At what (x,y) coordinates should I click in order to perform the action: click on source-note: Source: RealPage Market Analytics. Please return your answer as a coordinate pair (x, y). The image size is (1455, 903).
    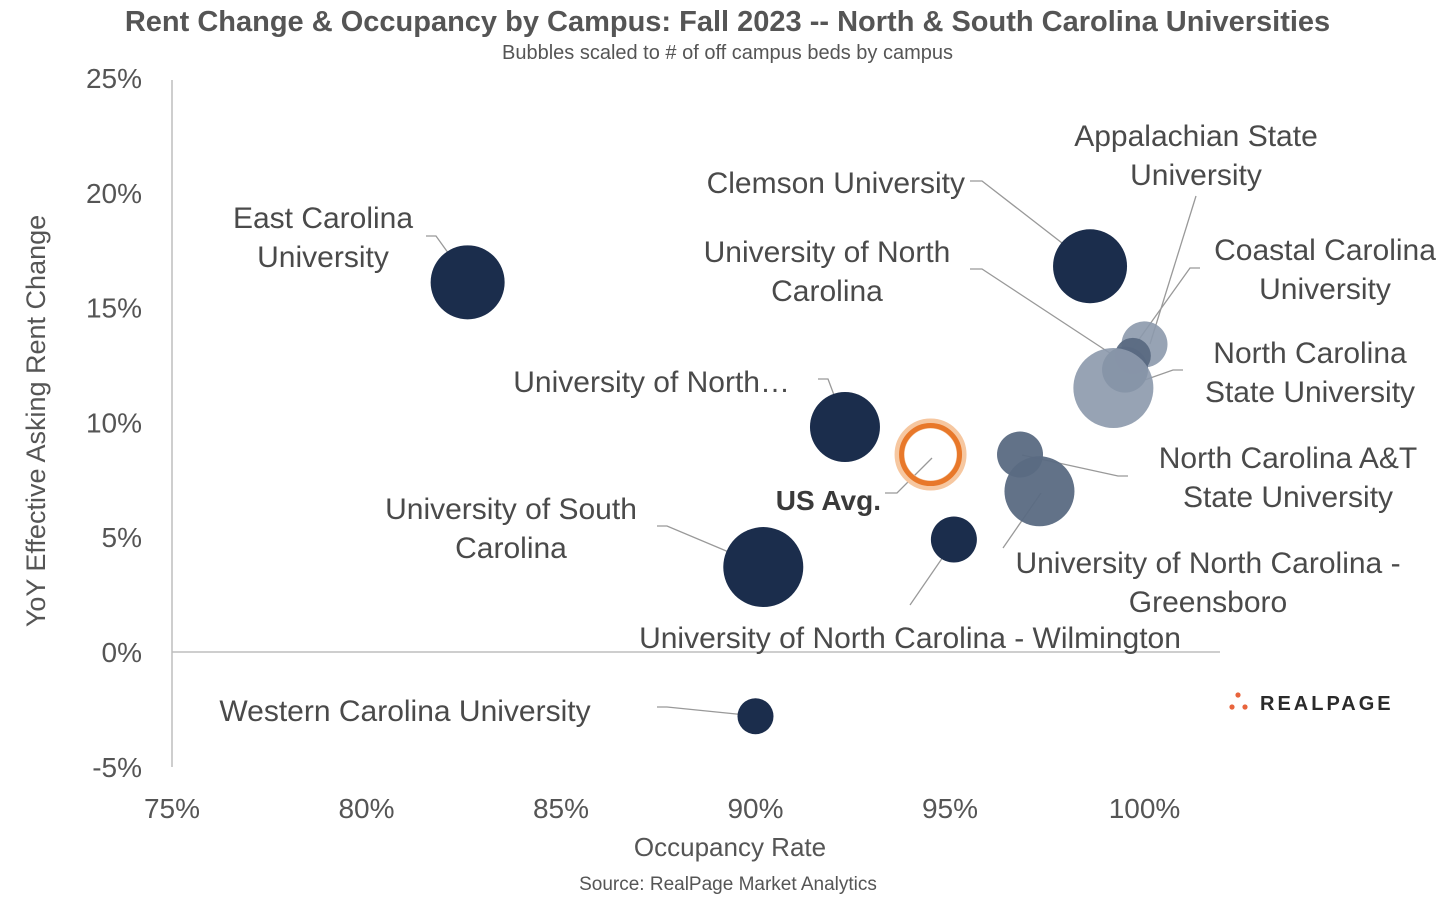
    Looking at the image, I should click on (728, 884).